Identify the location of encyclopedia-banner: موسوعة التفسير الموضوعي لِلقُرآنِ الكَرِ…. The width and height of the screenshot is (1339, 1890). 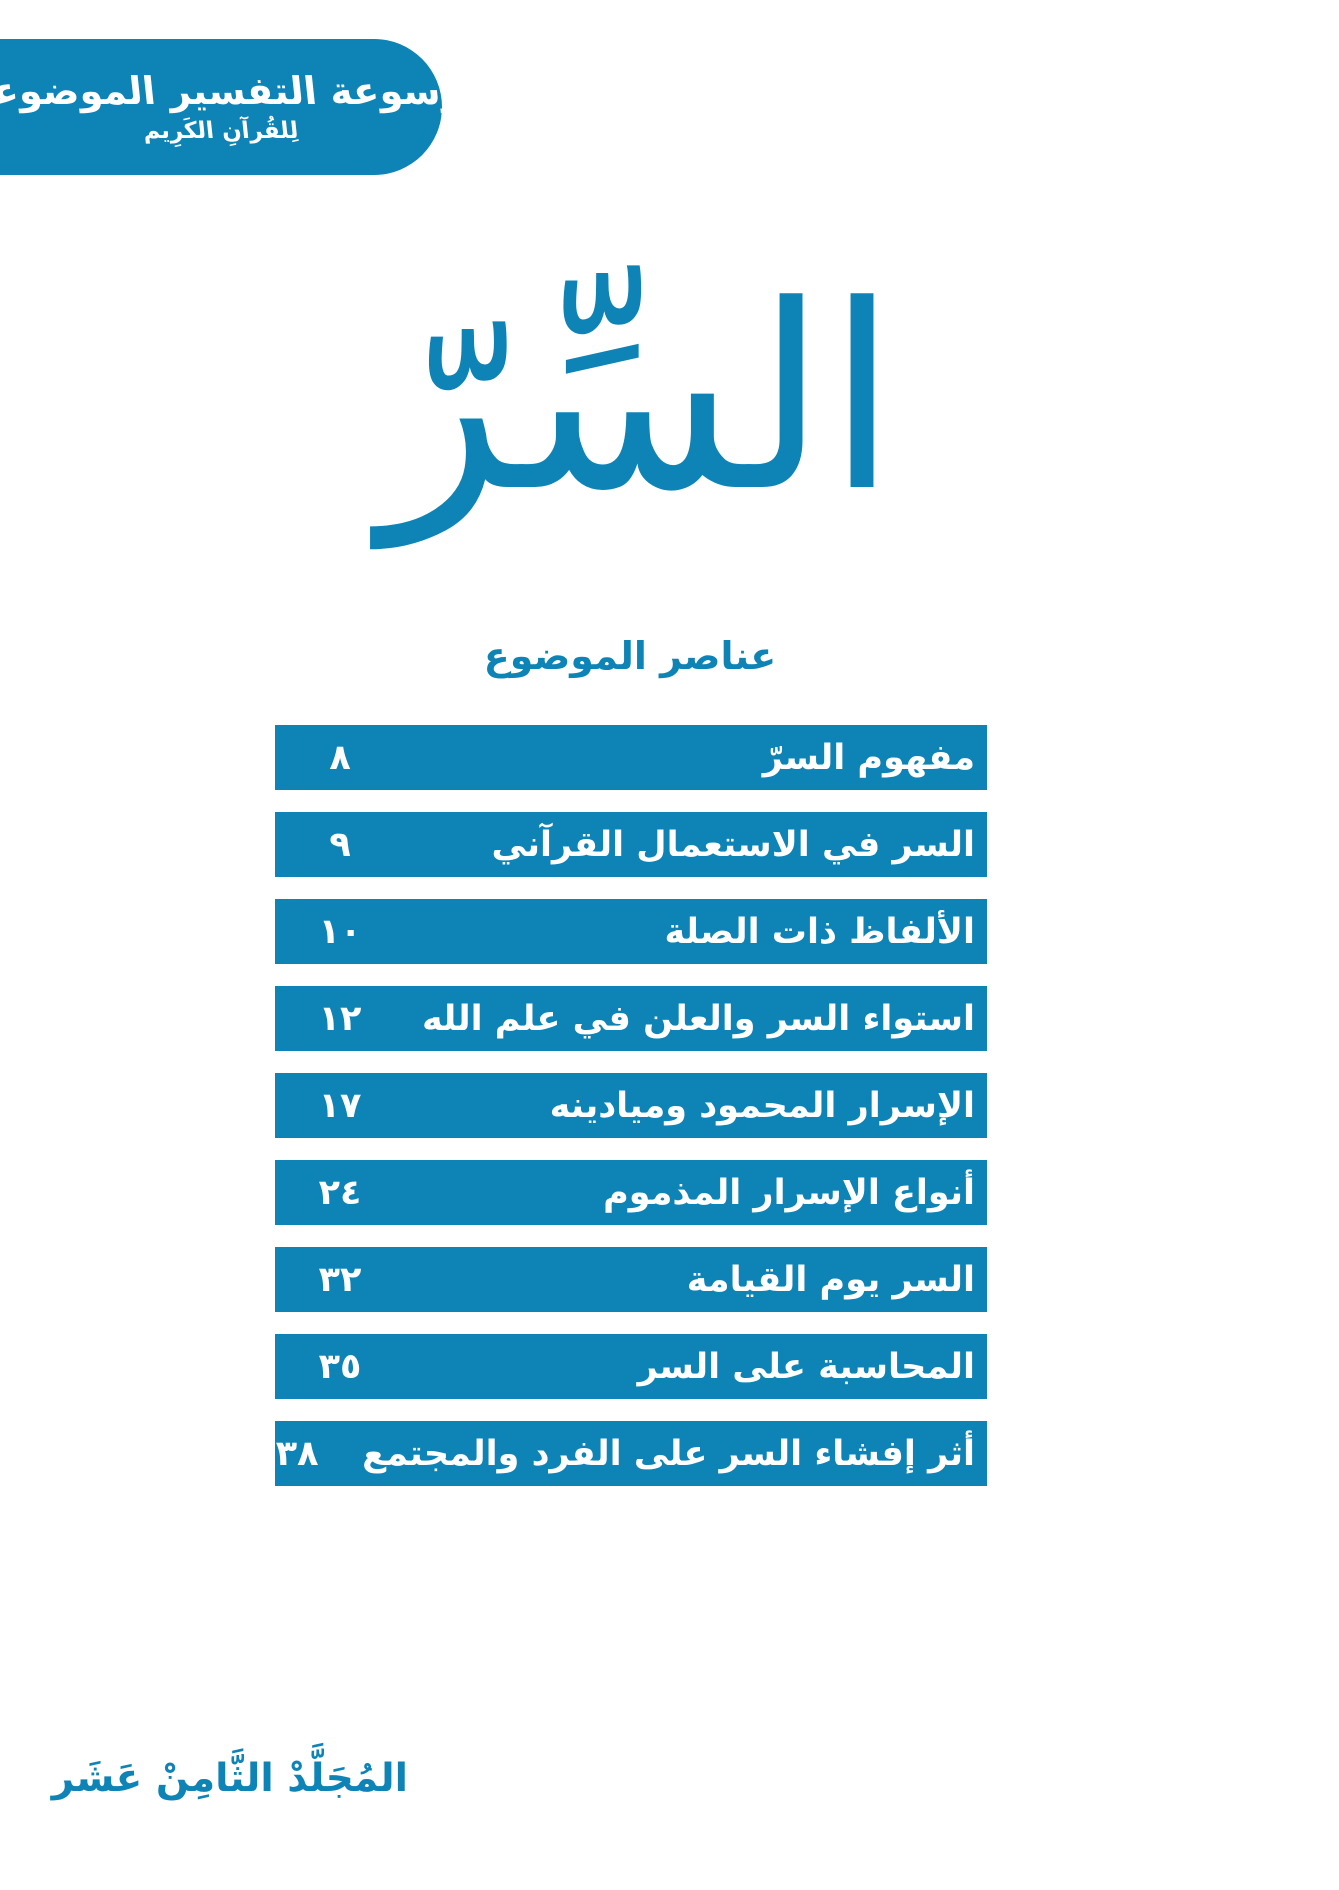
(245, 107).